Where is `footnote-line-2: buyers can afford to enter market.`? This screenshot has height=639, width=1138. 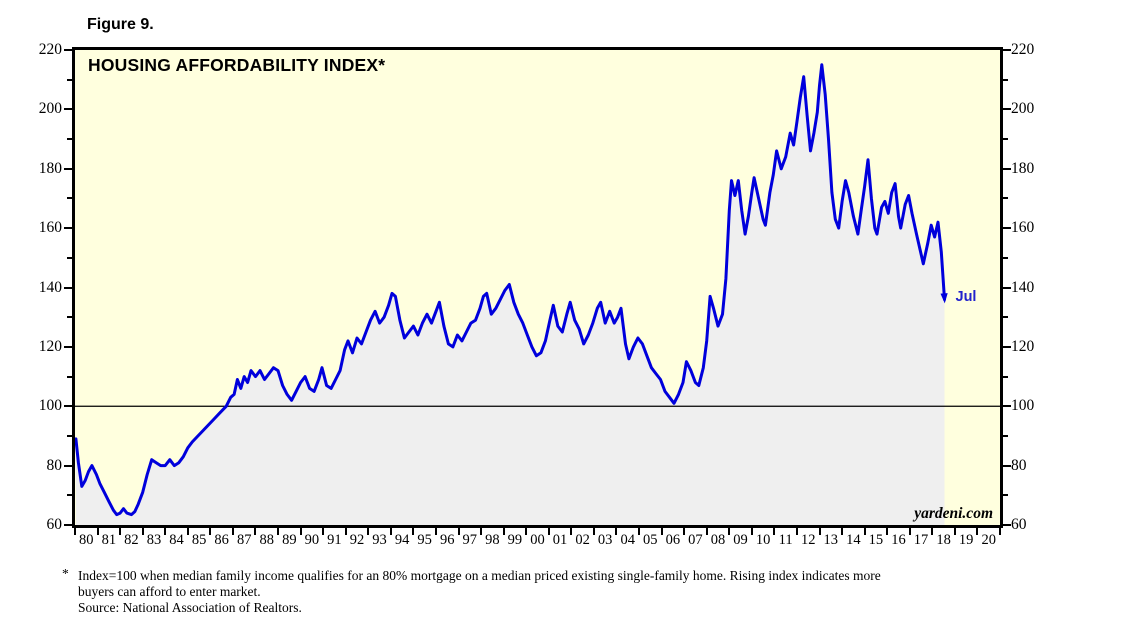
footnote-line-2: buyers can afford to enter market. is located at coordinates (169, 591).